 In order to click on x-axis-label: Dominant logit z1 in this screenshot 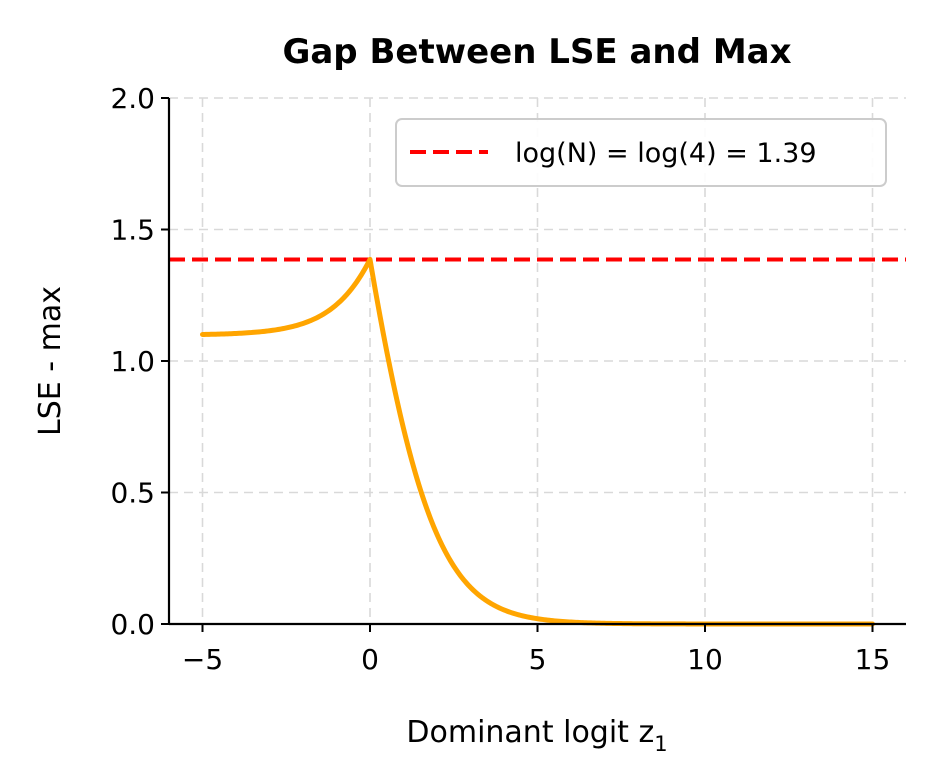, I will do `click(536, 735)`.